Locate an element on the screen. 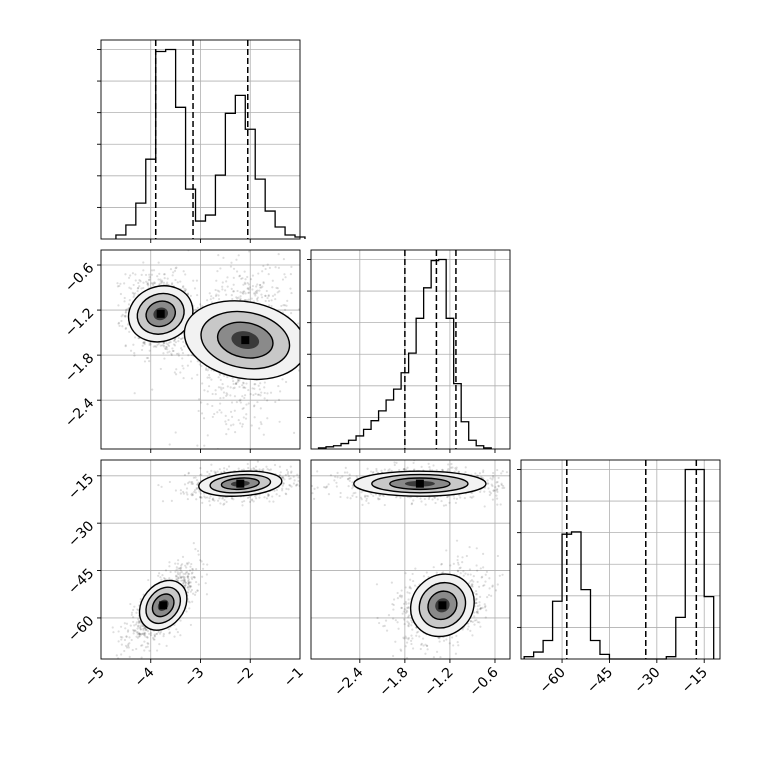 This screenshot has height=764, width=760. scatter-points is located at coordinates (412, 567).